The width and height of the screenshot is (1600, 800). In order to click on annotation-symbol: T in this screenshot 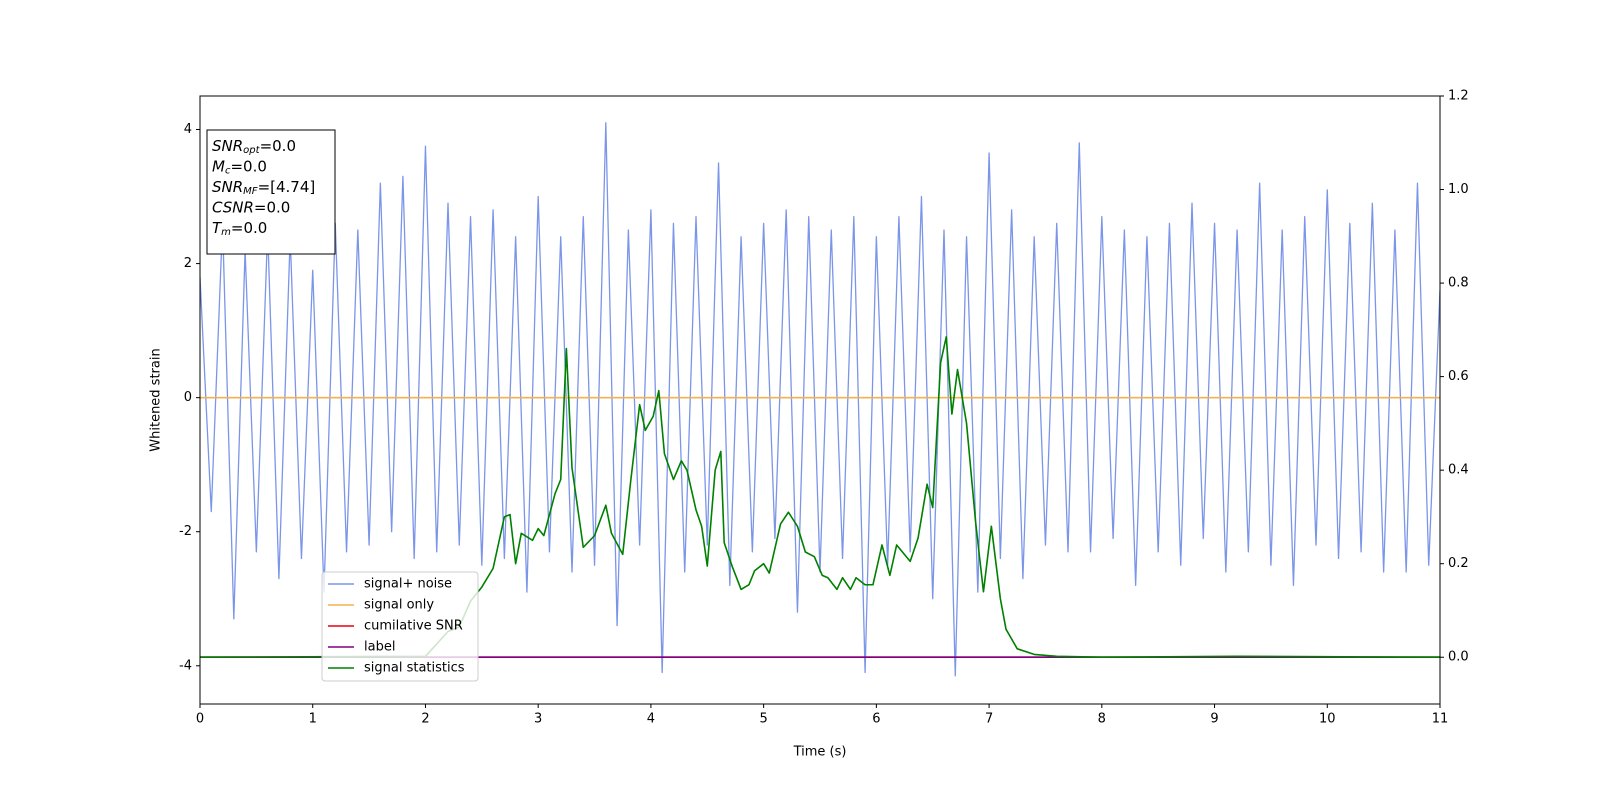, I will do `click(217, 228)`.